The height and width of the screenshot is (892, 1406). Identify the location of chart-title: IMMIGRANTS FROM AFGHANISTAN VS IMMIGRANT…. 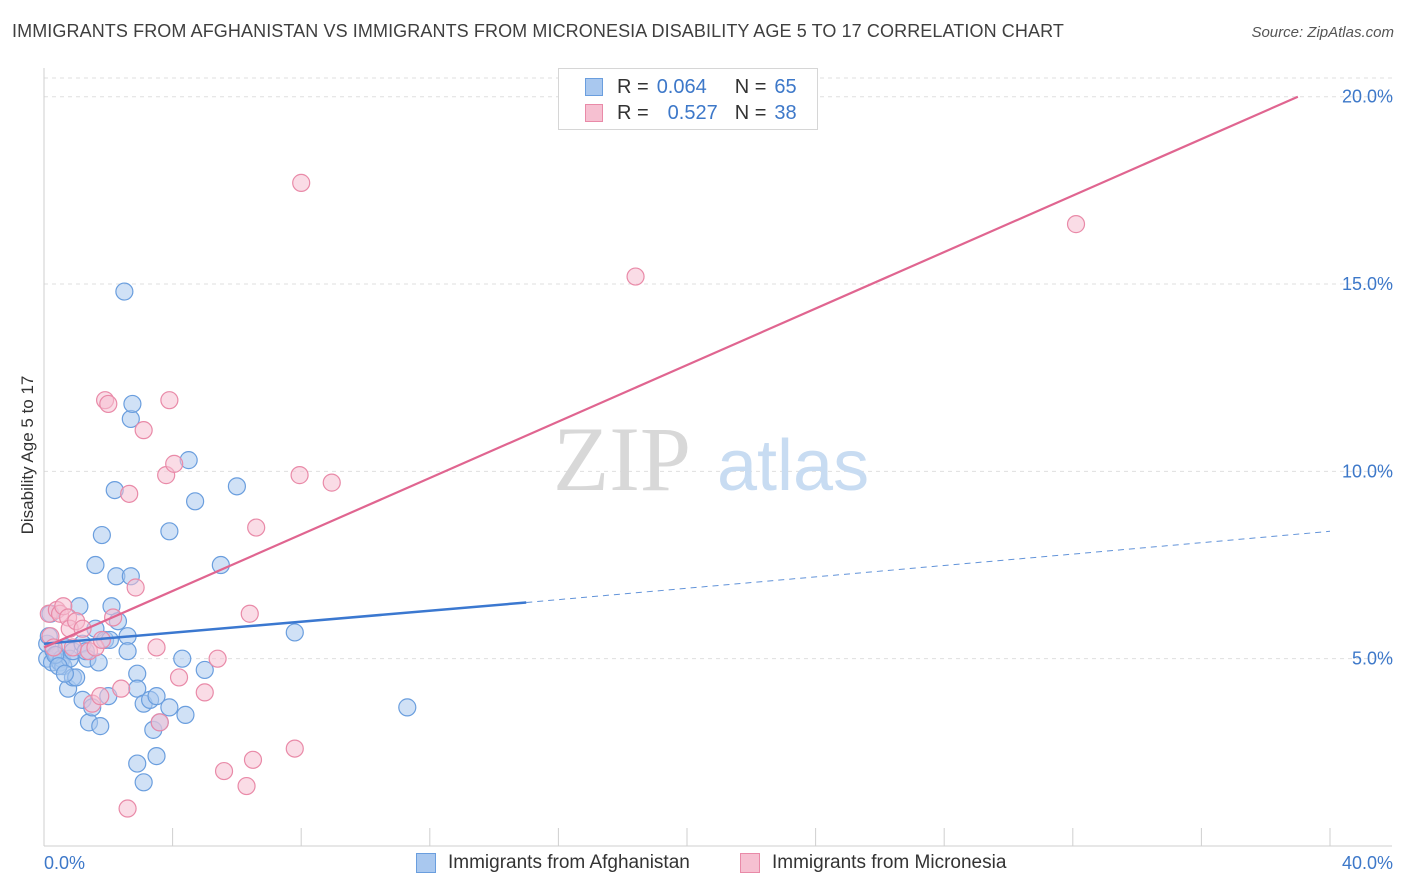
(538, 31).